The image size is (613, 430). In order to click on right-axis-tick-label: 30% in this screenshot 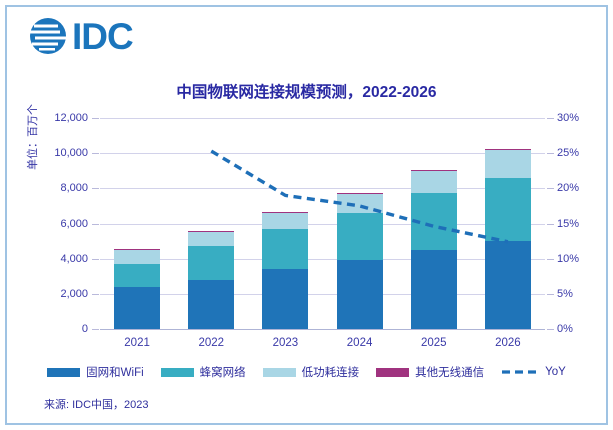, I will do `click(568, 118)`.